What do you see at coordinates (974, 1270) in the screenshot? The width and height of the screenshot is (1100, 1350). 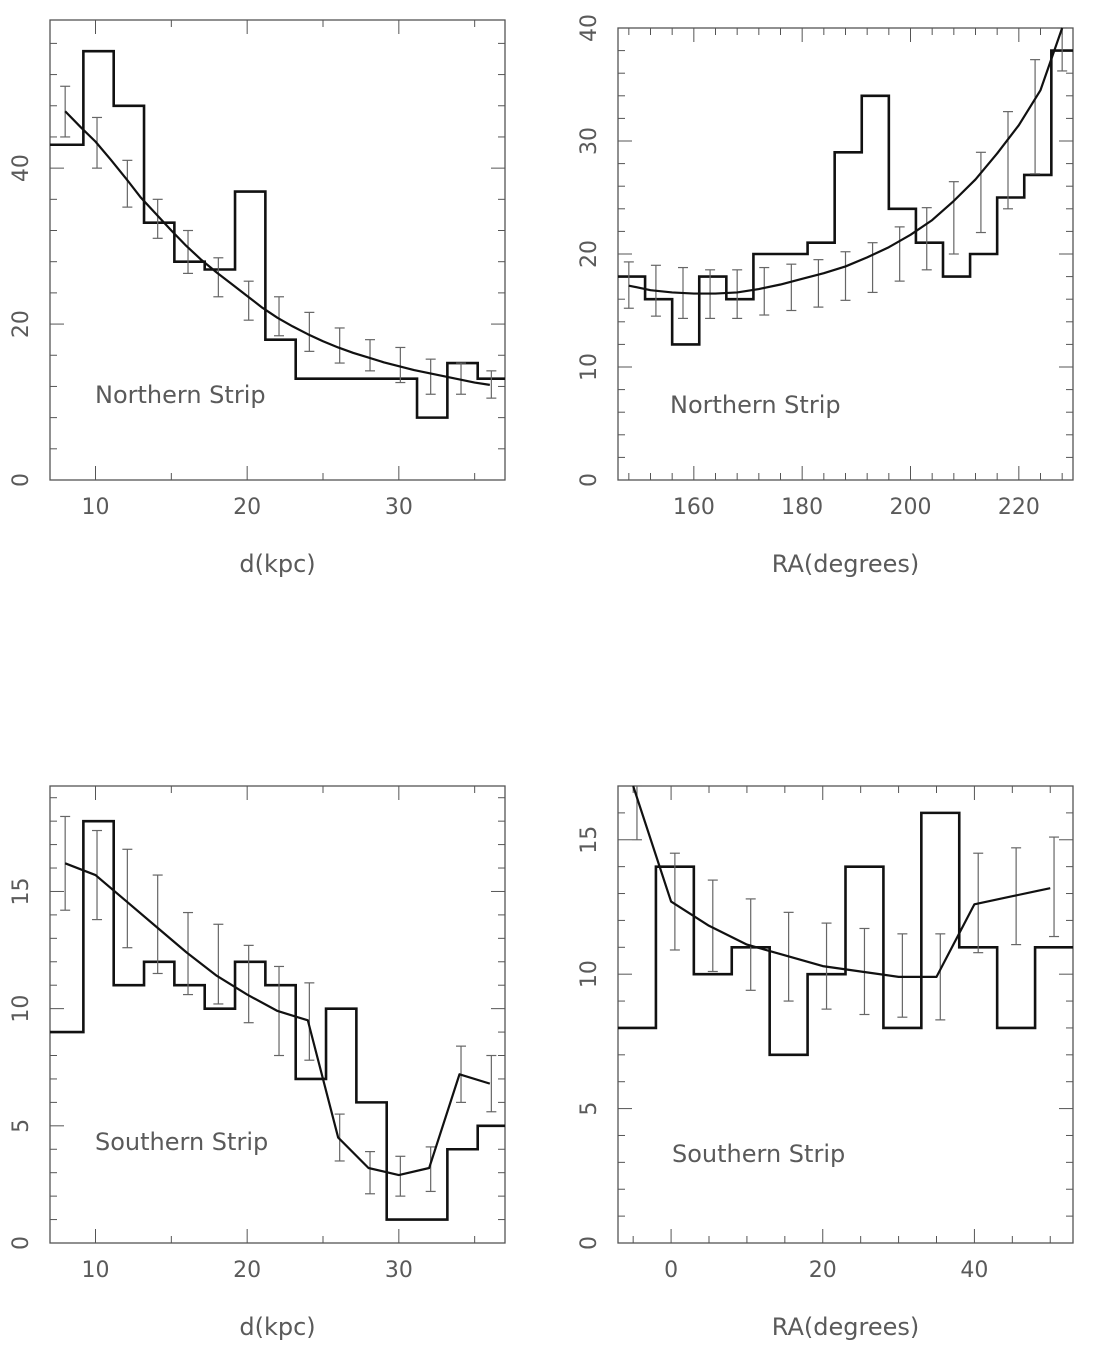 I see `x-tick-label: 40` at bounding box center [974, 1270].